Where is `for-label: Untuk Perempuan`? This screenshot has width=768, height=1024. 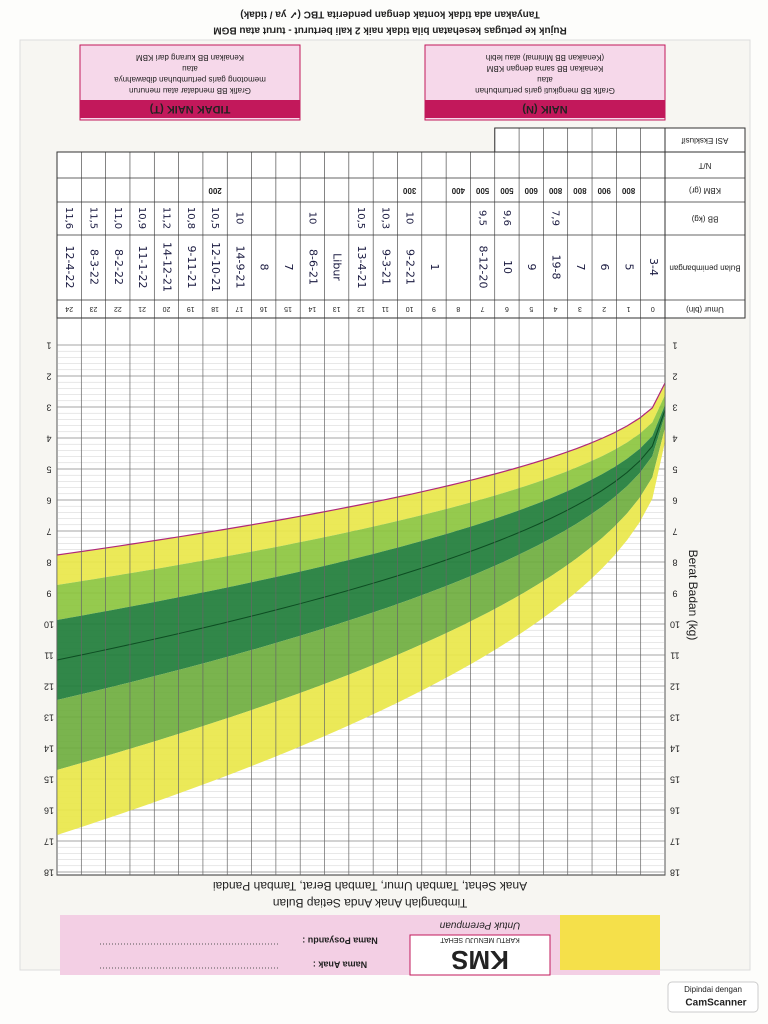 for-label: Untuk Perempuan is located at coordinates (479, 924).